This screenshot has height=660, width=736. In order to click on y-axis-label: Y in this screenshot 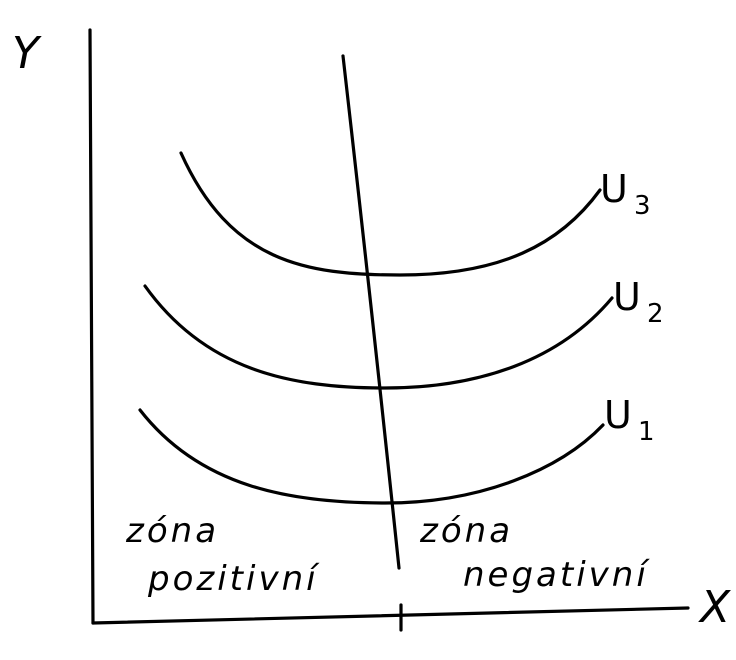, I will do `click(27, 53)`.